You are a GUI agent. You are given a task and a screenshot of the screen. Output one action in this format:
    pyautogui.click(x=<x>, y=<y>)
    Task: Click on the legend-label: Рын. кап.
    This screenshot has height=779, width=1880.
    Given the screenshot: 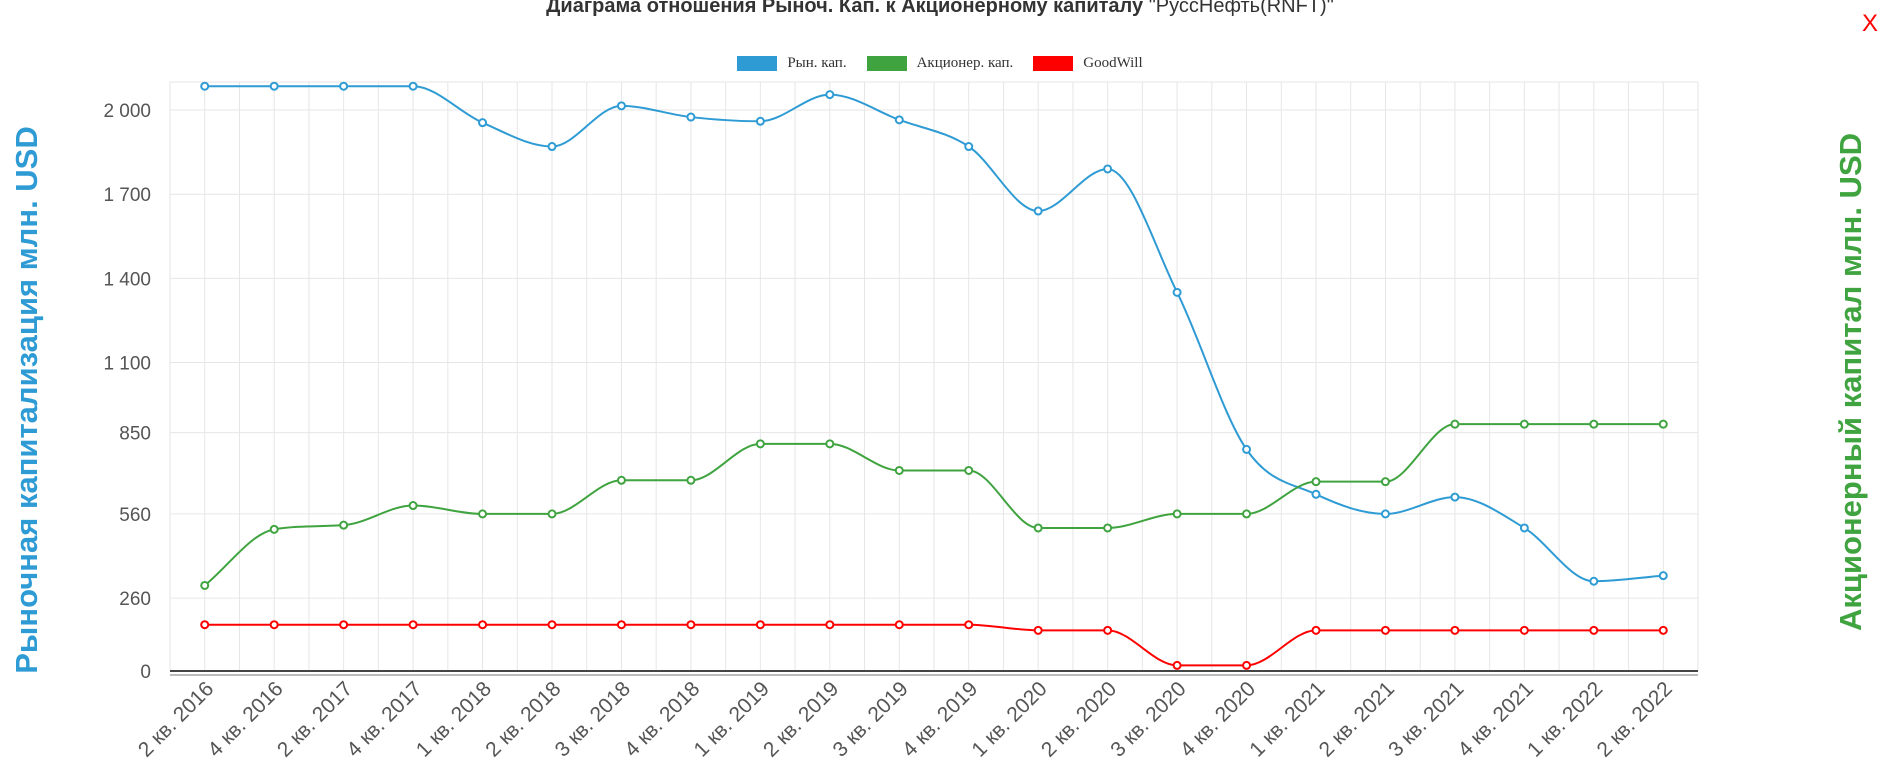 What is the action you would take?
    pyautogui.click(x=817, y=63)
    